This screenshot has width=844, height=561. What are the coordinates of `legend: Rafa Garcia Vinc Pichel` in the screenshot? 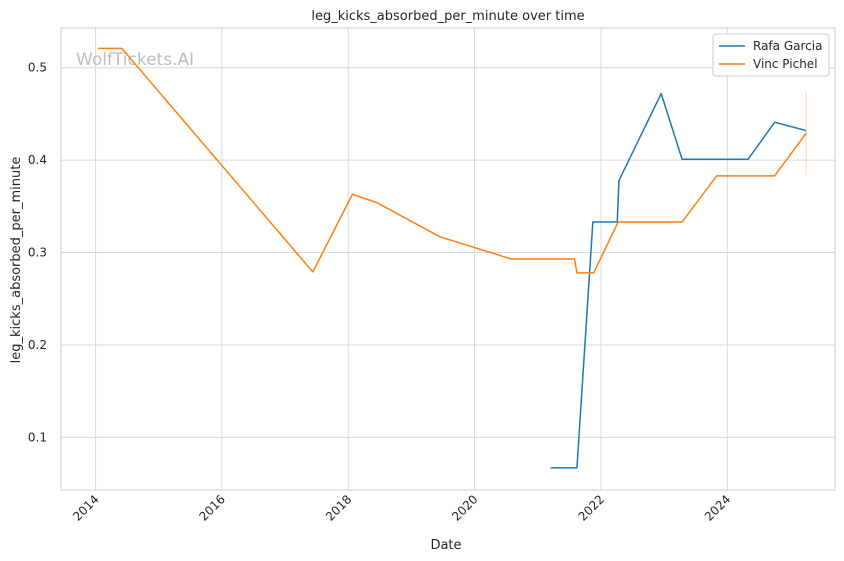 It's located at (771, 55).